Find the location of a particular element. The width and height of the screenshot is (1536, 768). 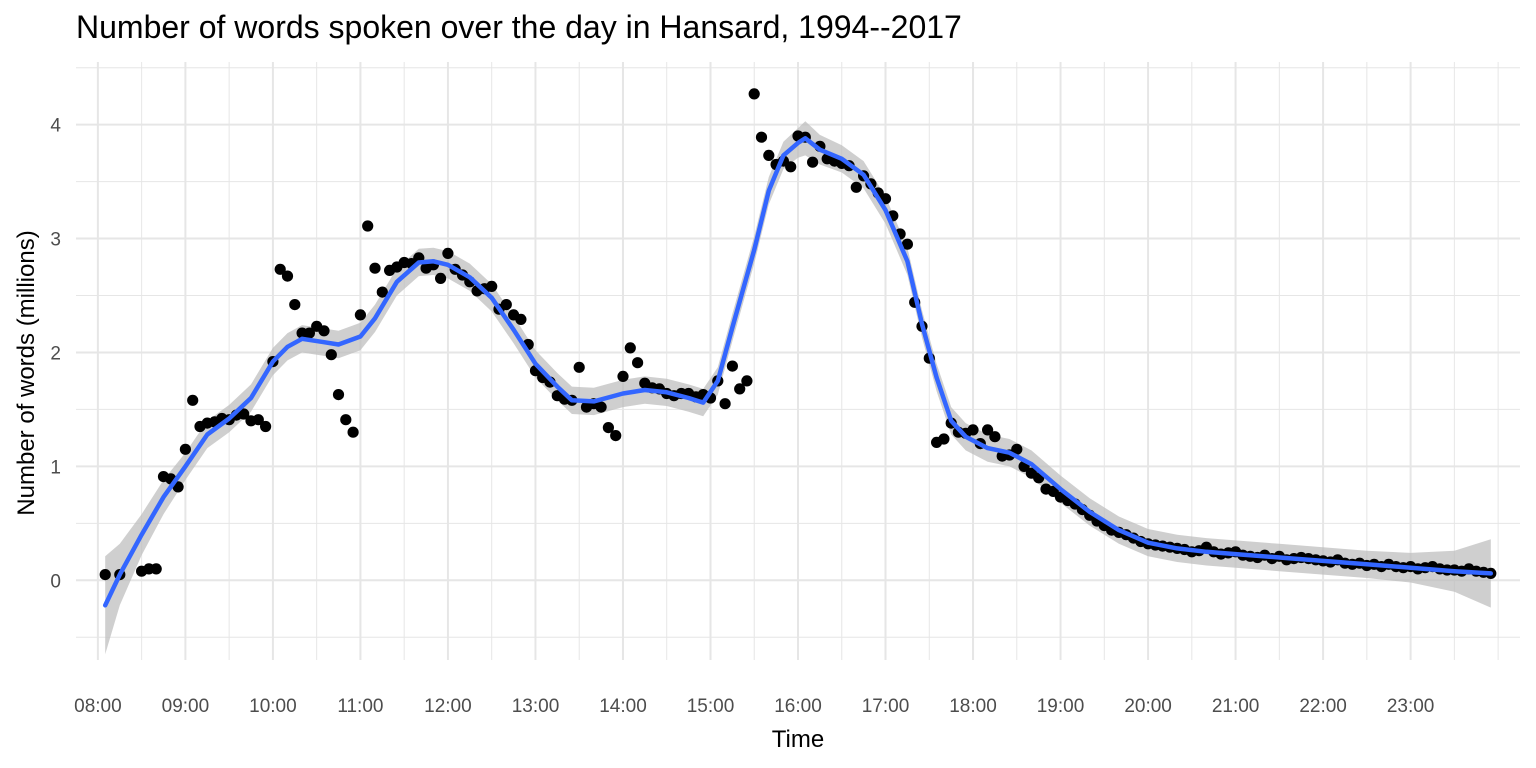

x-tick-label: 22:00 is located at coordinates (1323, 706).